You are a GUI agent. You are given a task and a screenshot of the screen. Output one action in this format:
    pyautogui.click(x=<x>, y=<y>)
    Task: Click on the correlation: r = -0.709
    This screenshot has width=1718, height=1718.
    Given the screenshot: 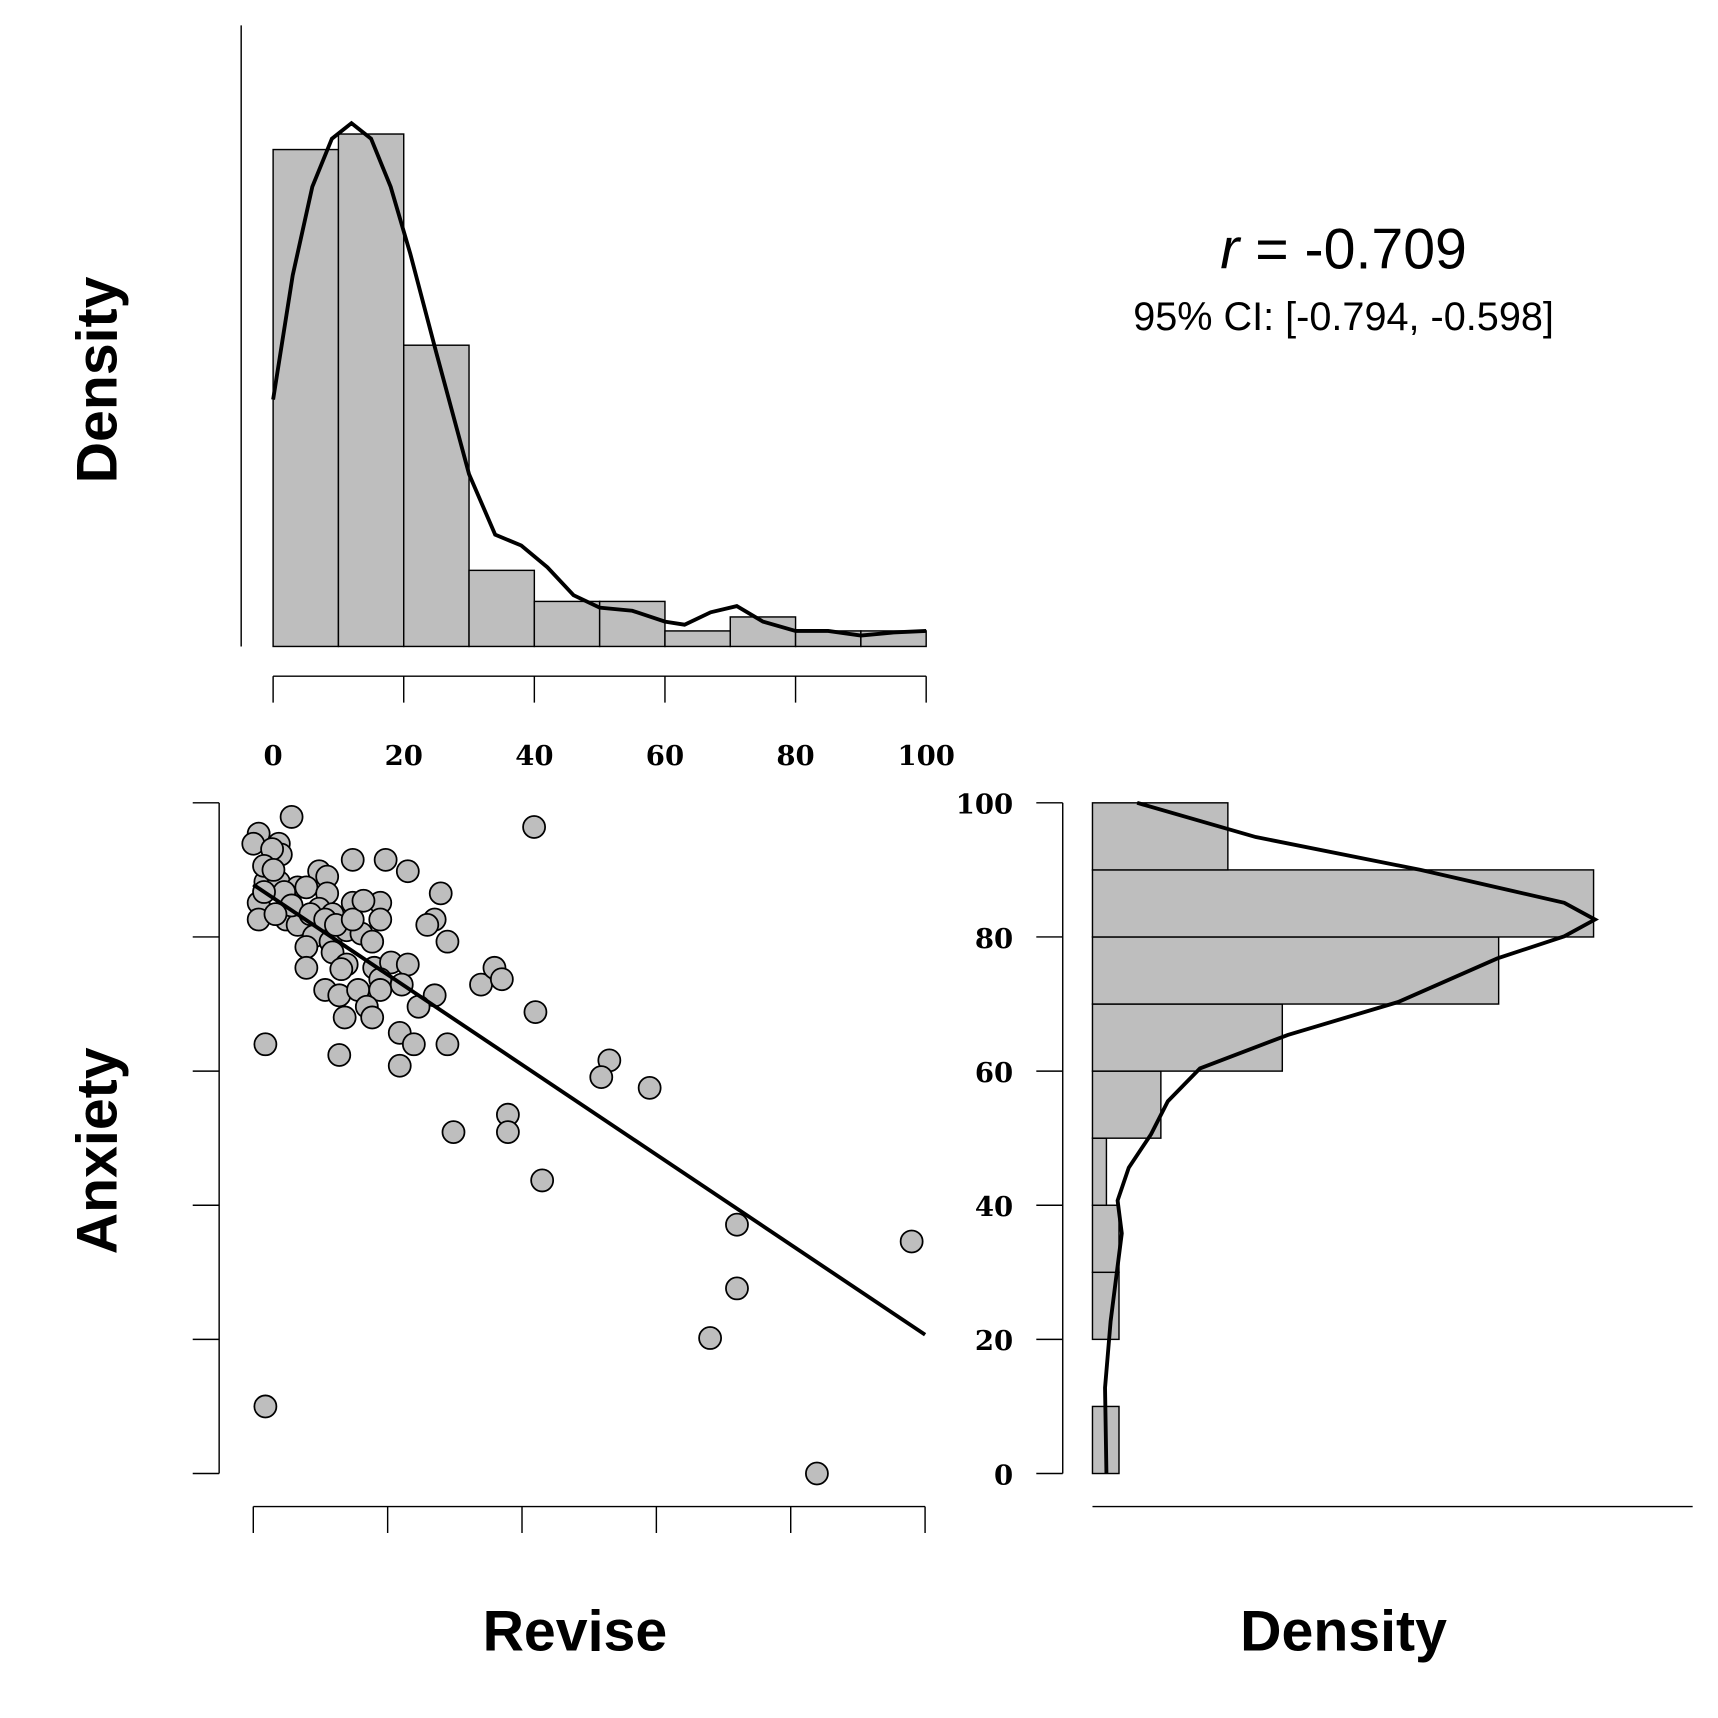 What is the action you would take?
    pyautogui.click(x=1343, y=249)
    